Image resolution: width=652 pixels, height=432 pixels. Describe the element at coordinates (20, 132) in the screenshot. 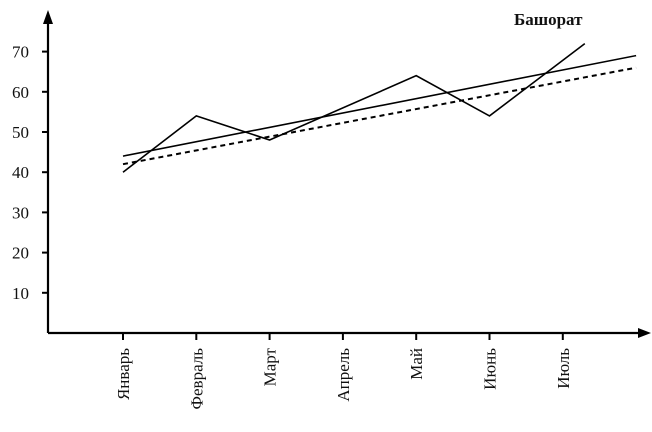

I see `y-tick-label: 50` at that location.